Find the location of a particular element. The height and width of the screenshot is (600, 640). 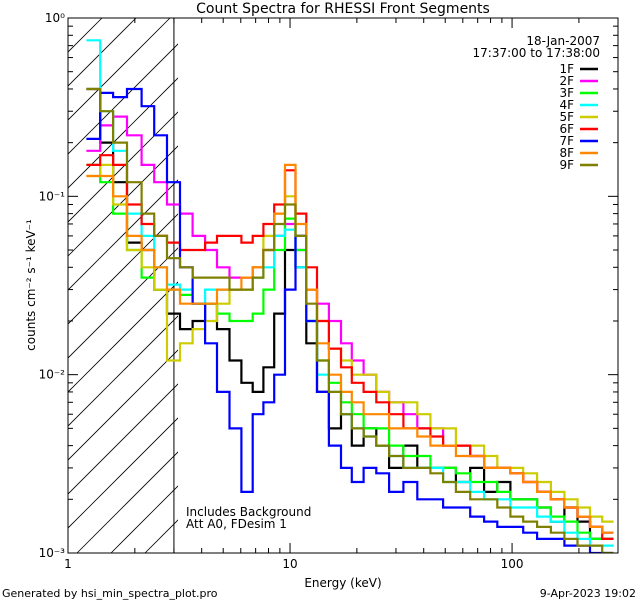

legend-label-4F: 4F is located at coordinates (566, 105).